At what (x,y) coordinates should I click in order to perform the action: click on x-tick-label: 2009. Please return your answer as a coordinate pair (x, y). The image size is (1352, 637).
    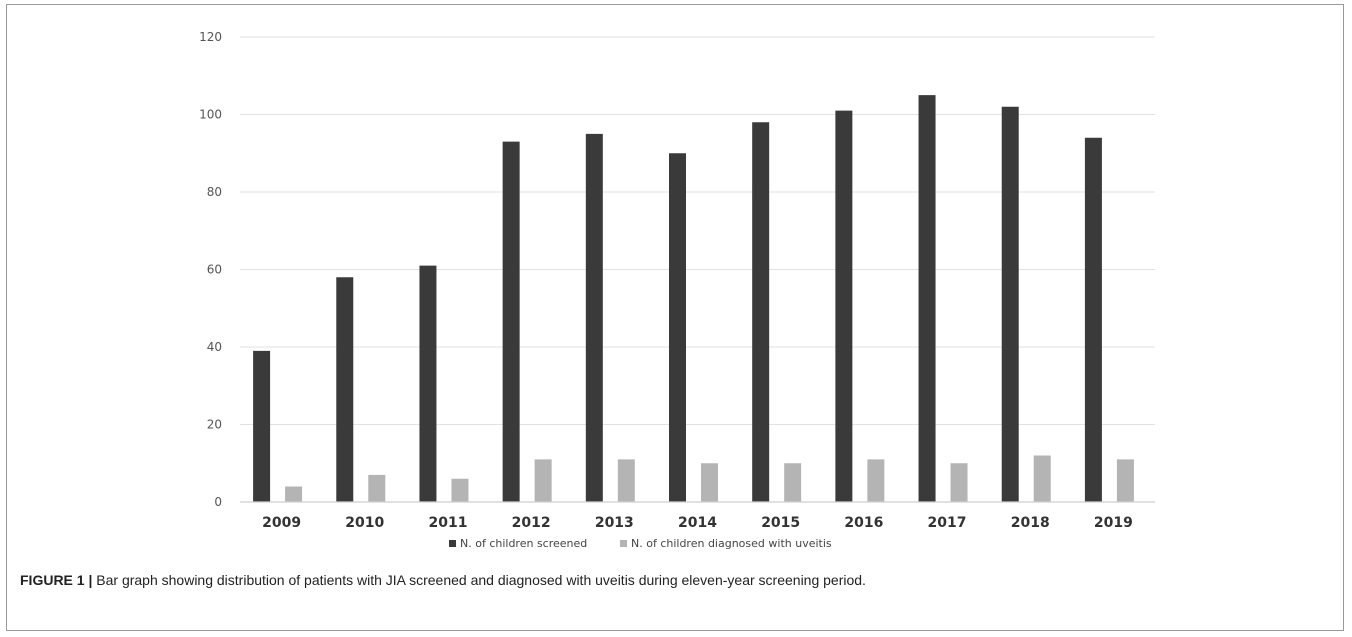
    Looking at the image, I should click on (281, 523).